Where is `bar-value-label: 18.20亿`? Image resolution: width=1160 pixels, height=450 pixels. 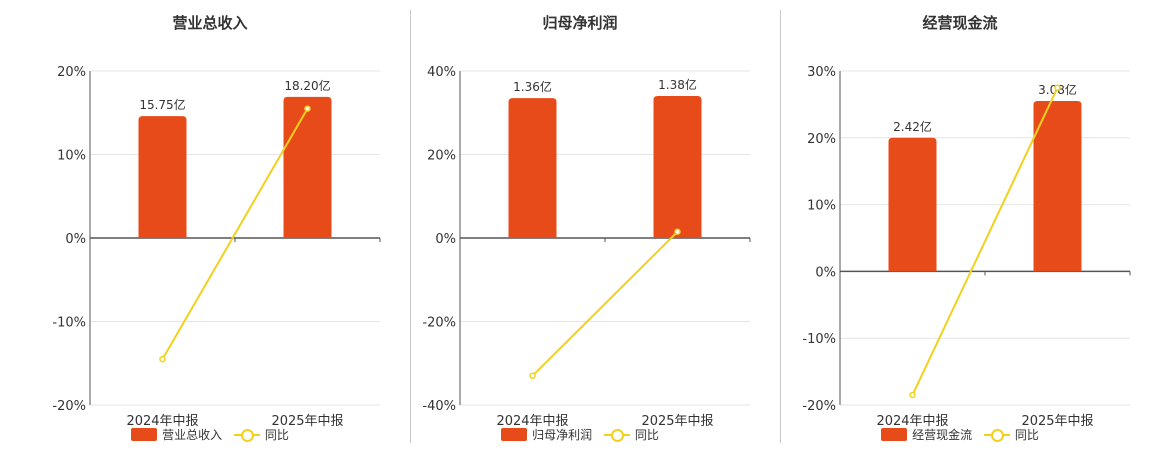 bar-value-label: 18.20亿 is located at coordinates (307, 85).